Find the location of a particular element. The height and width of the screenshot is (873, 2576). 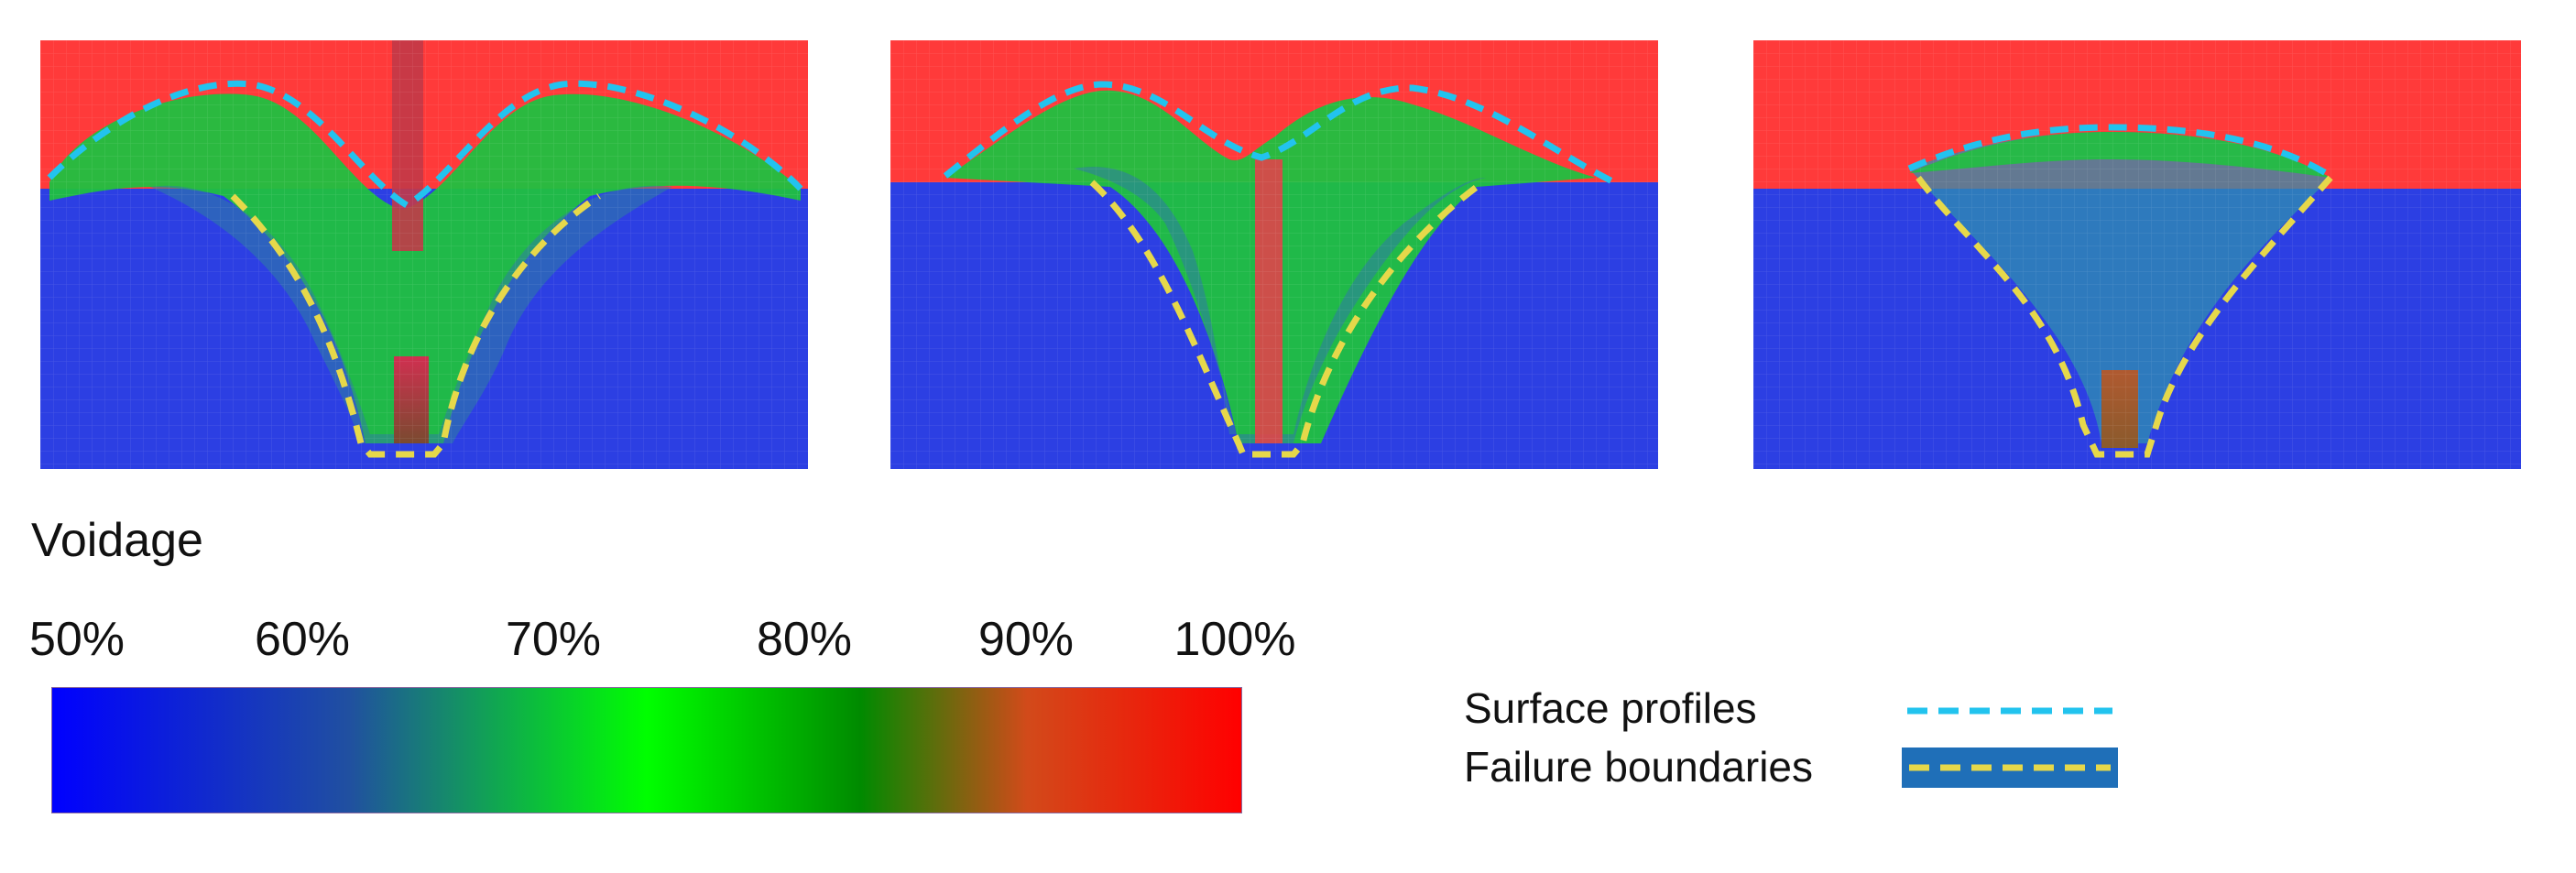

tick-label-70: 70% is located at coordinates (553, 639).